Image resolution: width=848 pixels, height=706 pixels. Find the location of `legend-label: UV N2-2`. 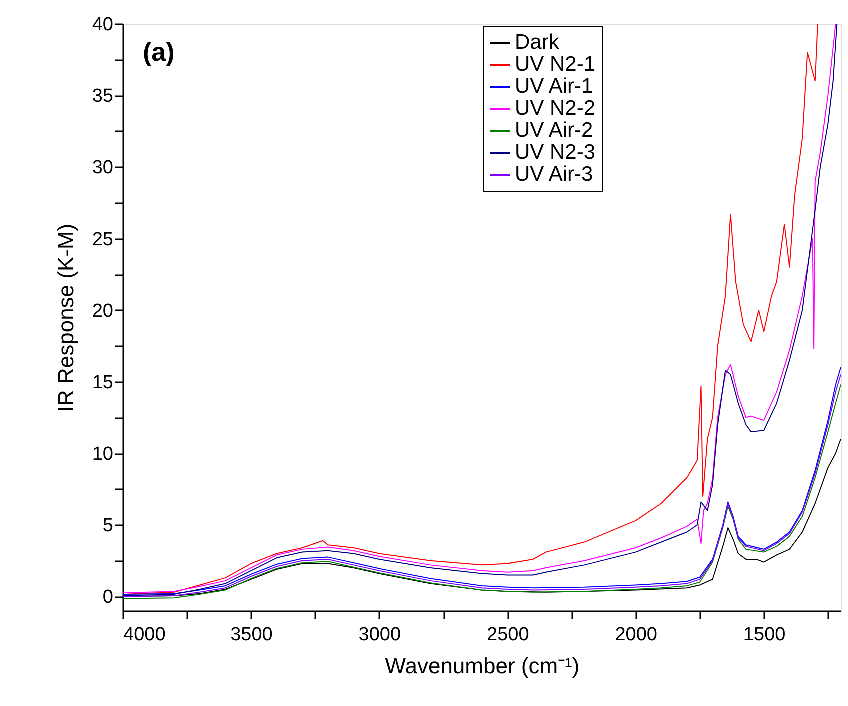

legend-label: UV N2-2 is located at coordinates (555, 108).